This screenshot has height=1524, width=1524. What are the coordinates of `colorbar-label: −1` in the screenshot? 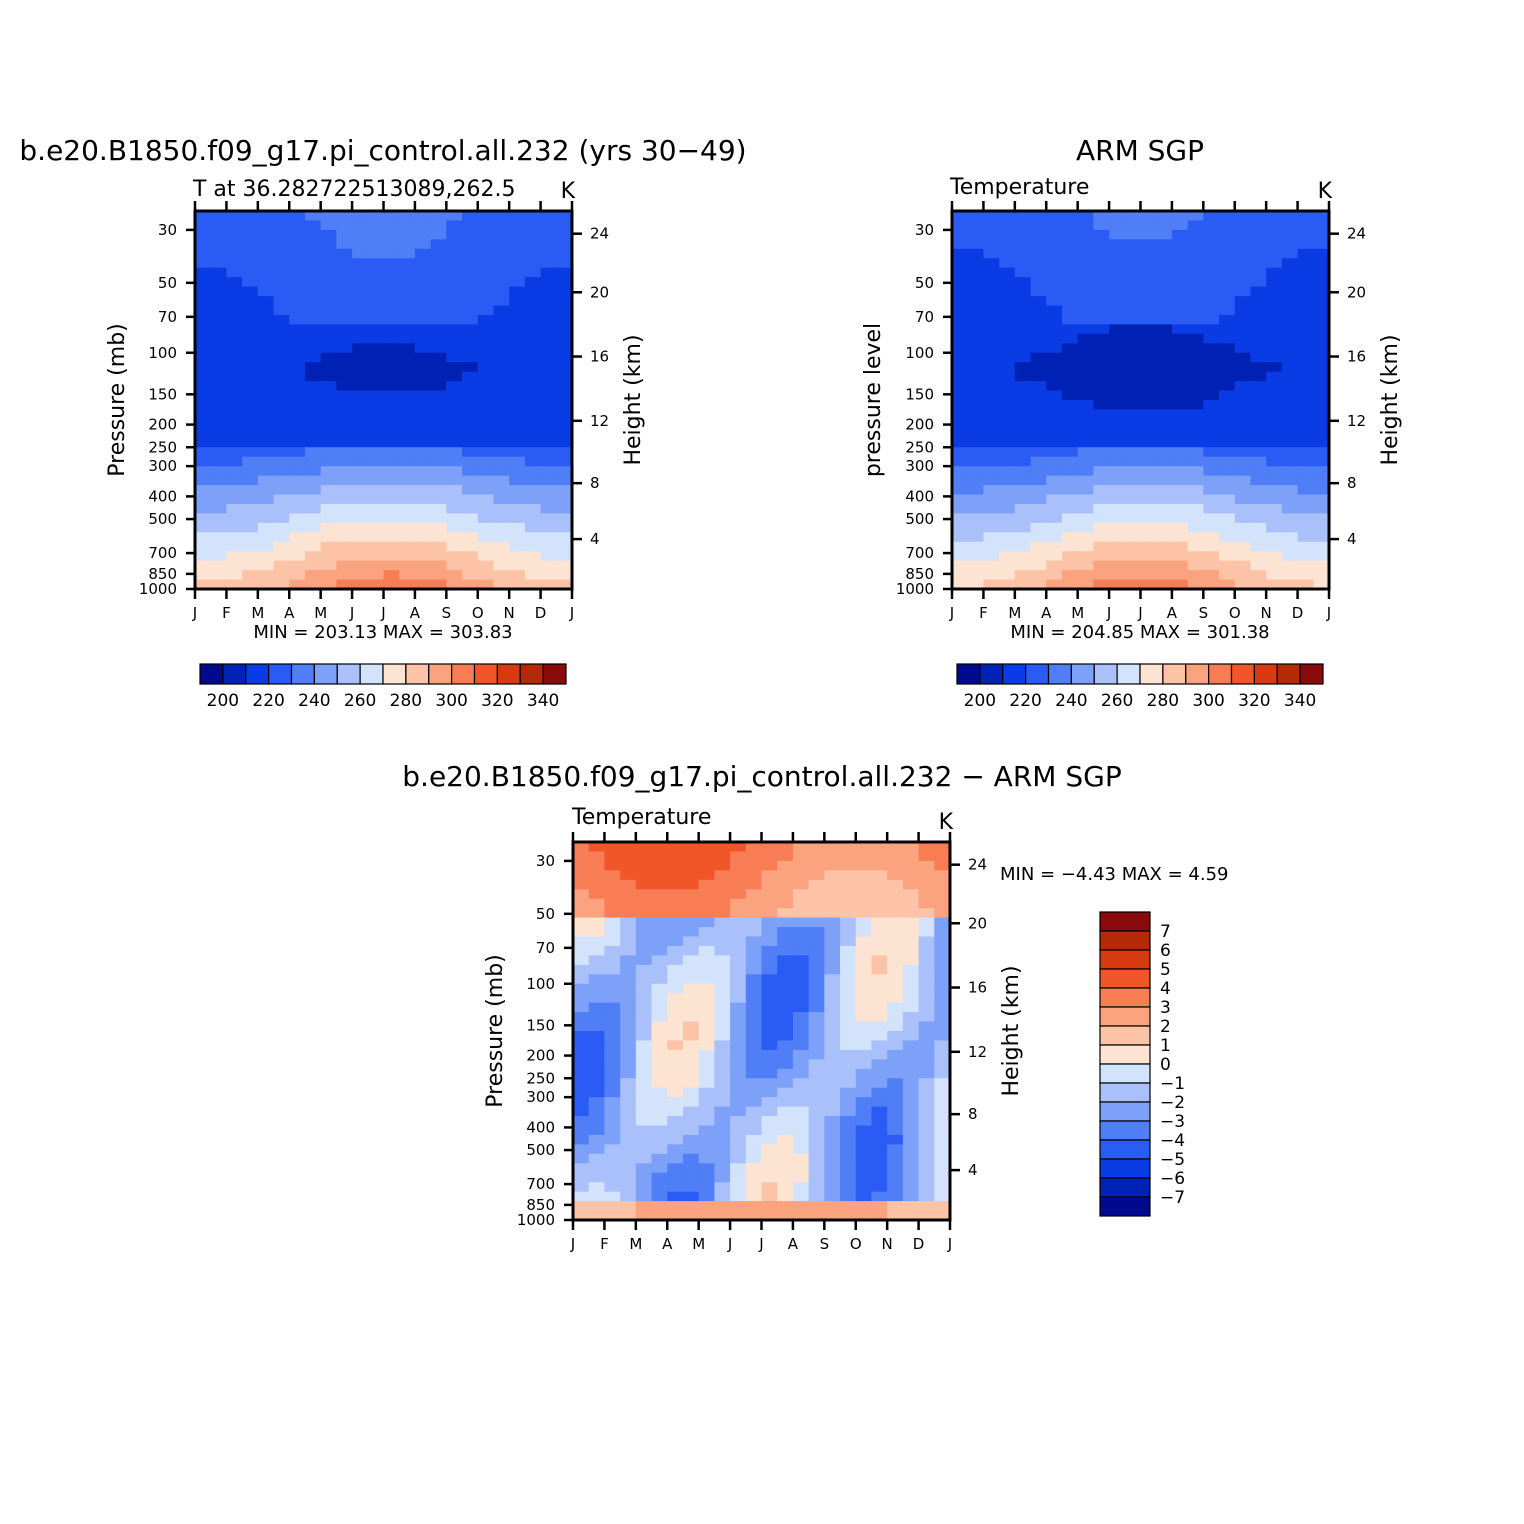 It's located at (1172, 1084).